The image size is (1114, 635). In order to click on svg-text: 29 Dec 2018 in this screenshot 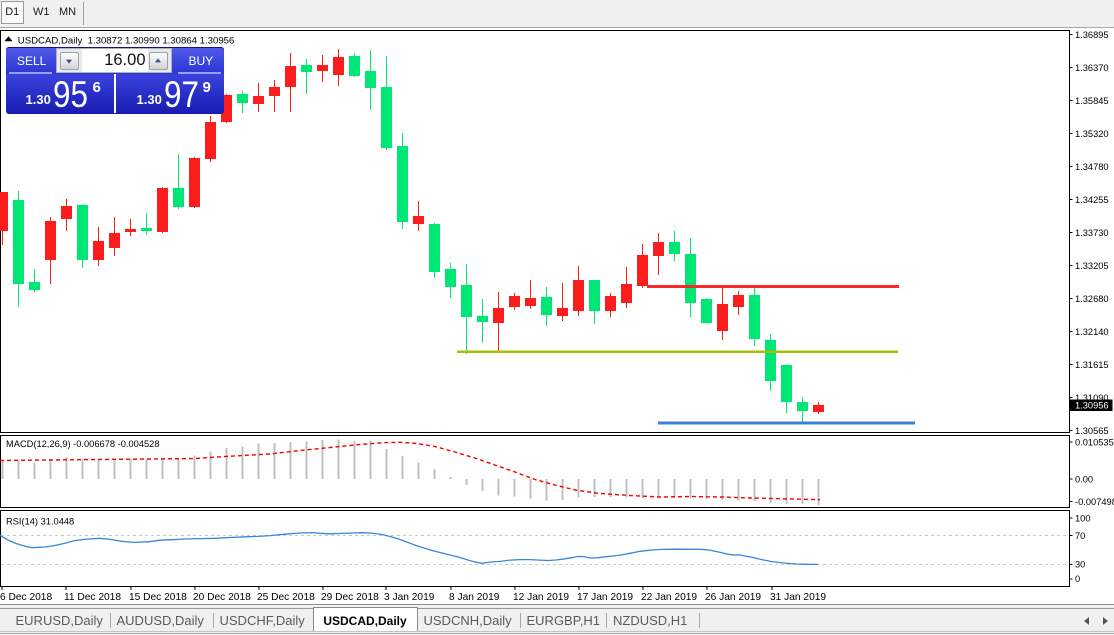, I will do `click(350, 597)`.